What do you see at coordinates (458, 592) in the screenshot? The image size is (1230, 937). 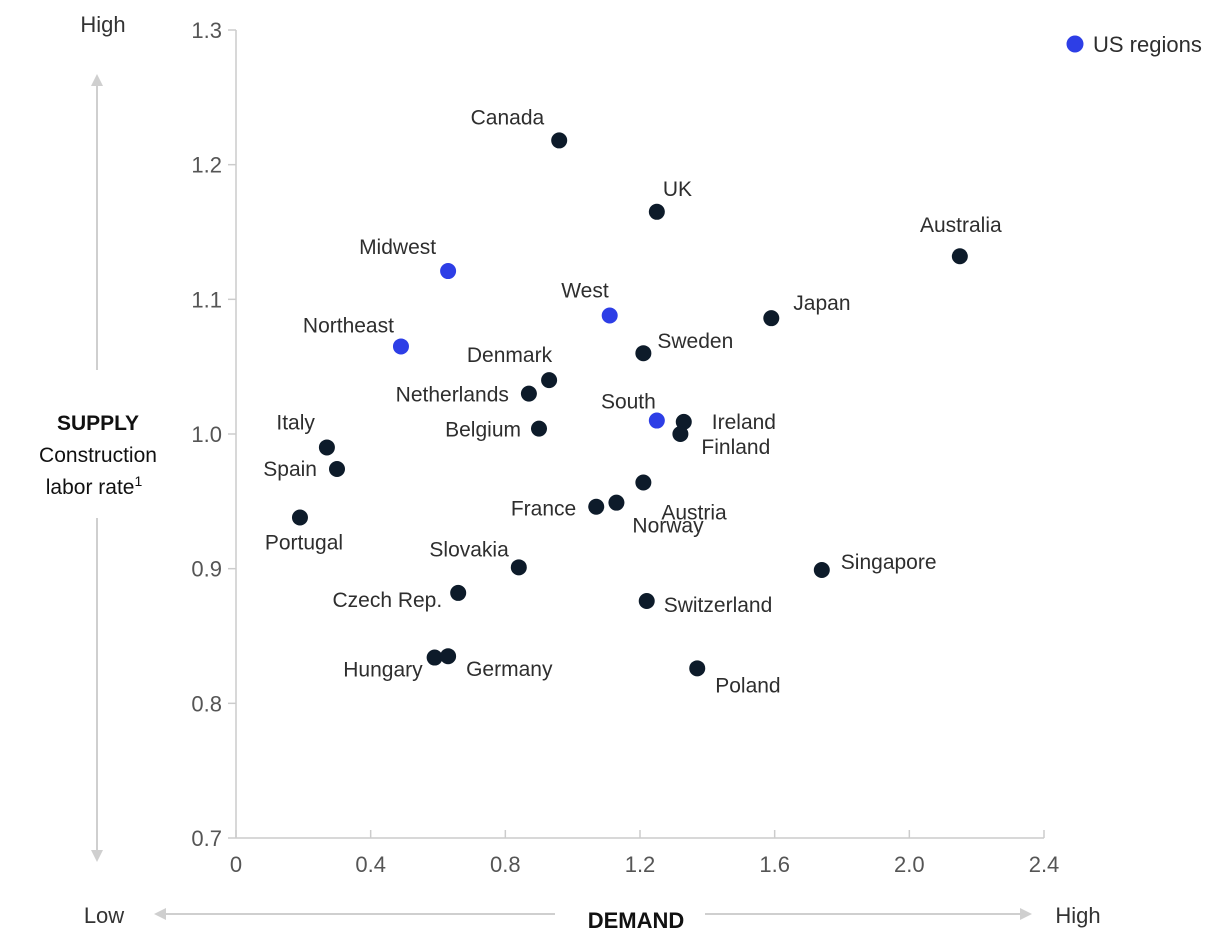 I see `point-czech-rep` at bounding box center [458, 592].